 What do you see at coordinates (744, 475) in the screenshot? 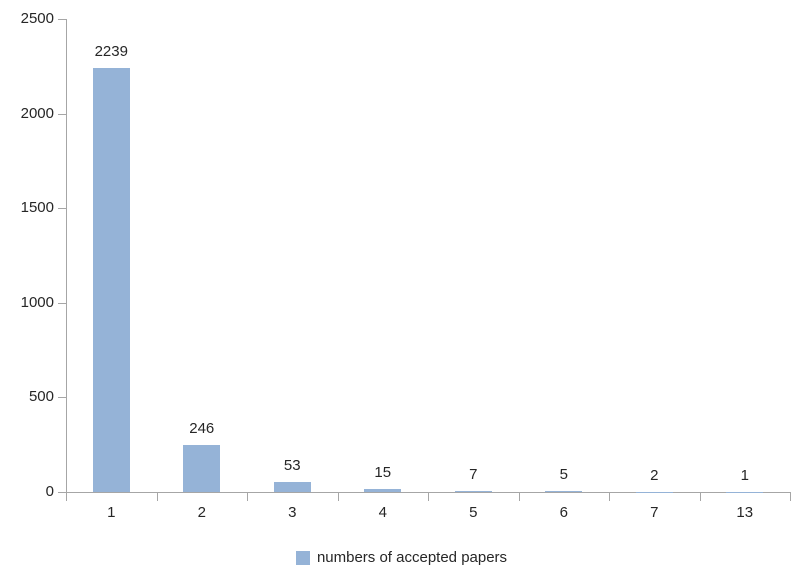
I see `data-label-category-13: 1` at bounding box center [744, 475].